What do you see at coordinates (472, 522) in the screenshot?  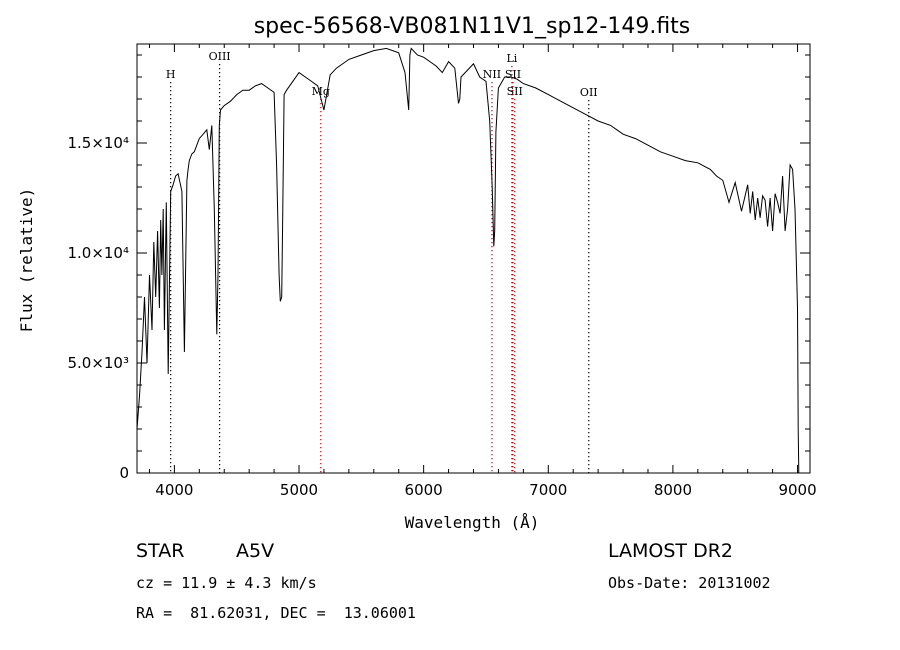 I see `x-axis-label: Wavelength (Å)` at bounding box center [472, 522].